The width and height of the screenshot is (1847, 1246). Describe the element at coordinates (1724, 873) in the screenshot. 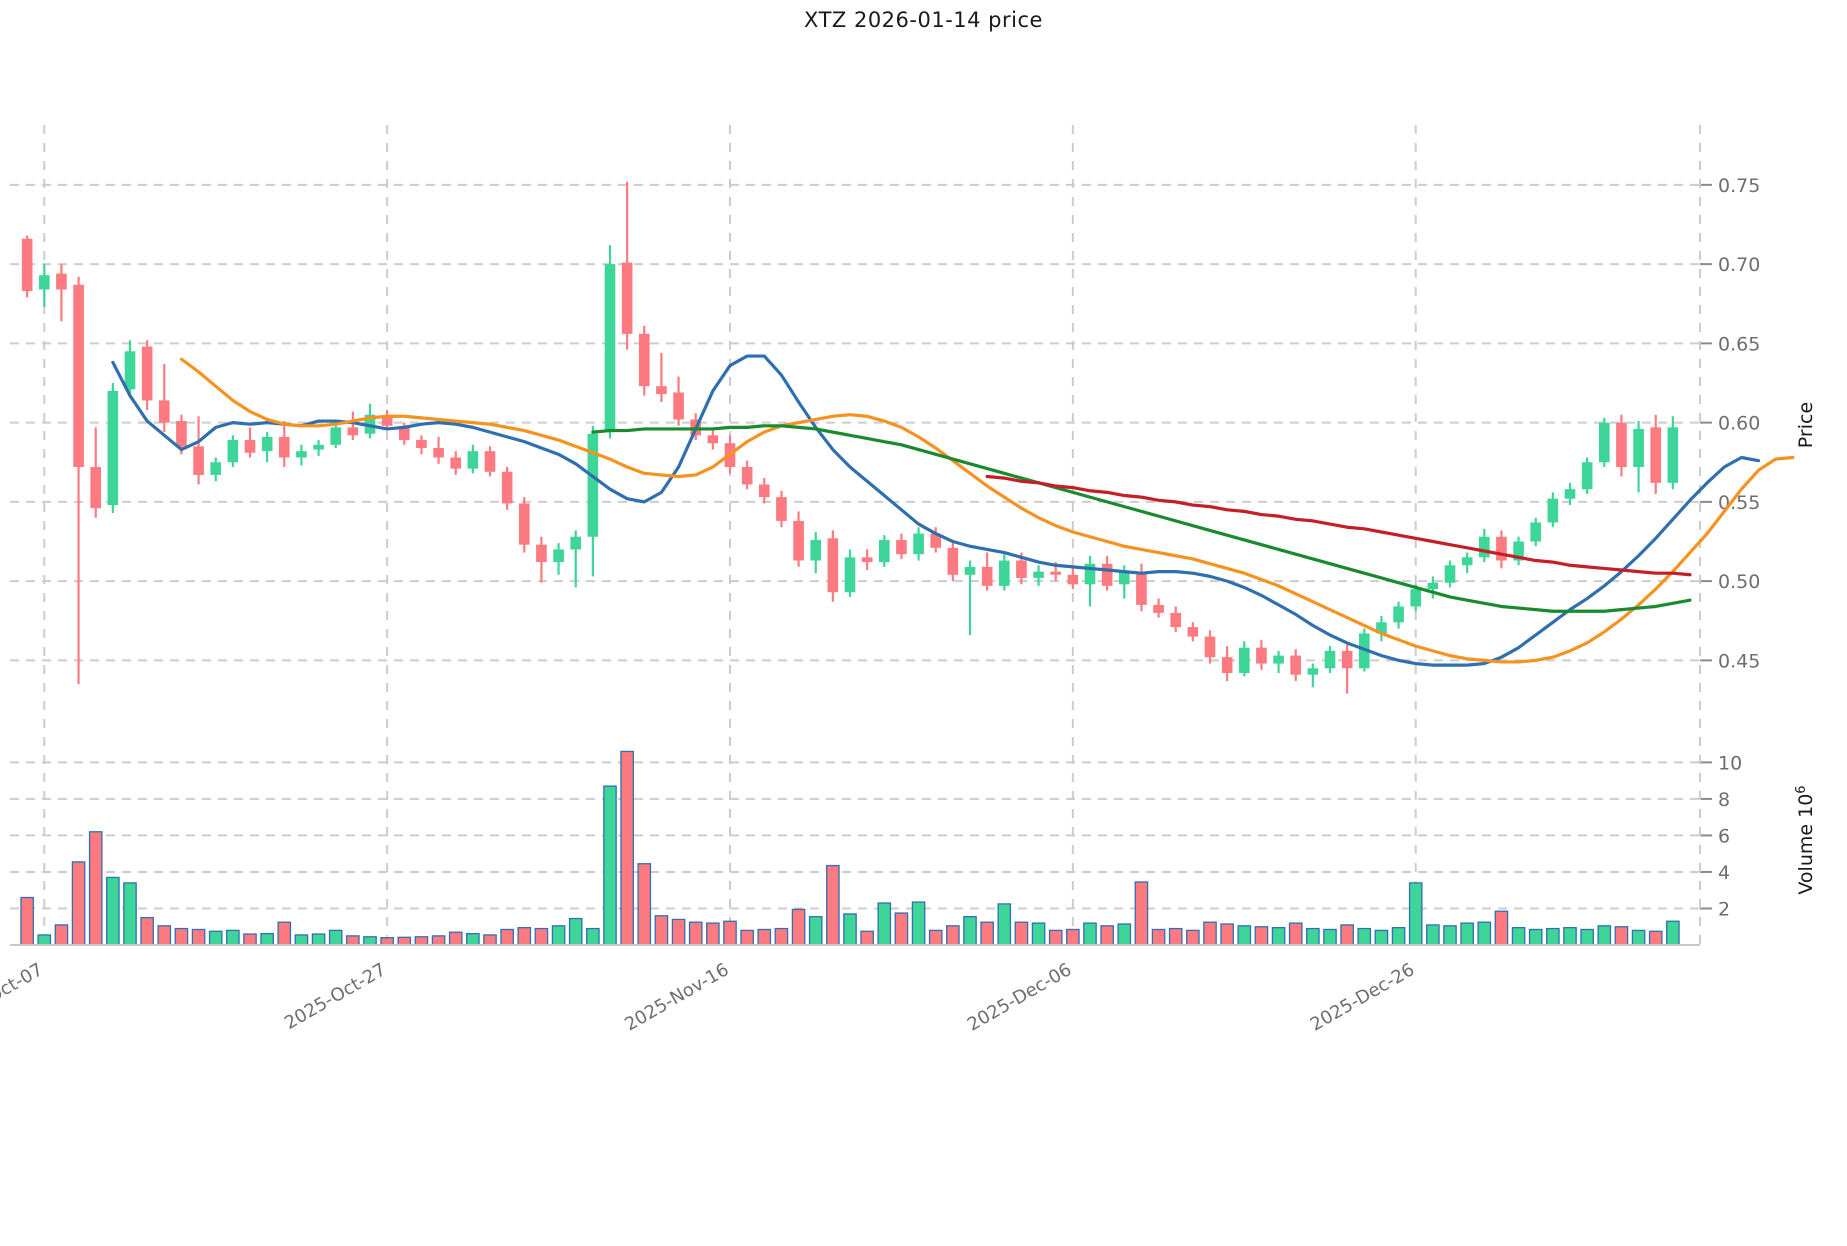

I see `volume-tick-label: 4` at that location.